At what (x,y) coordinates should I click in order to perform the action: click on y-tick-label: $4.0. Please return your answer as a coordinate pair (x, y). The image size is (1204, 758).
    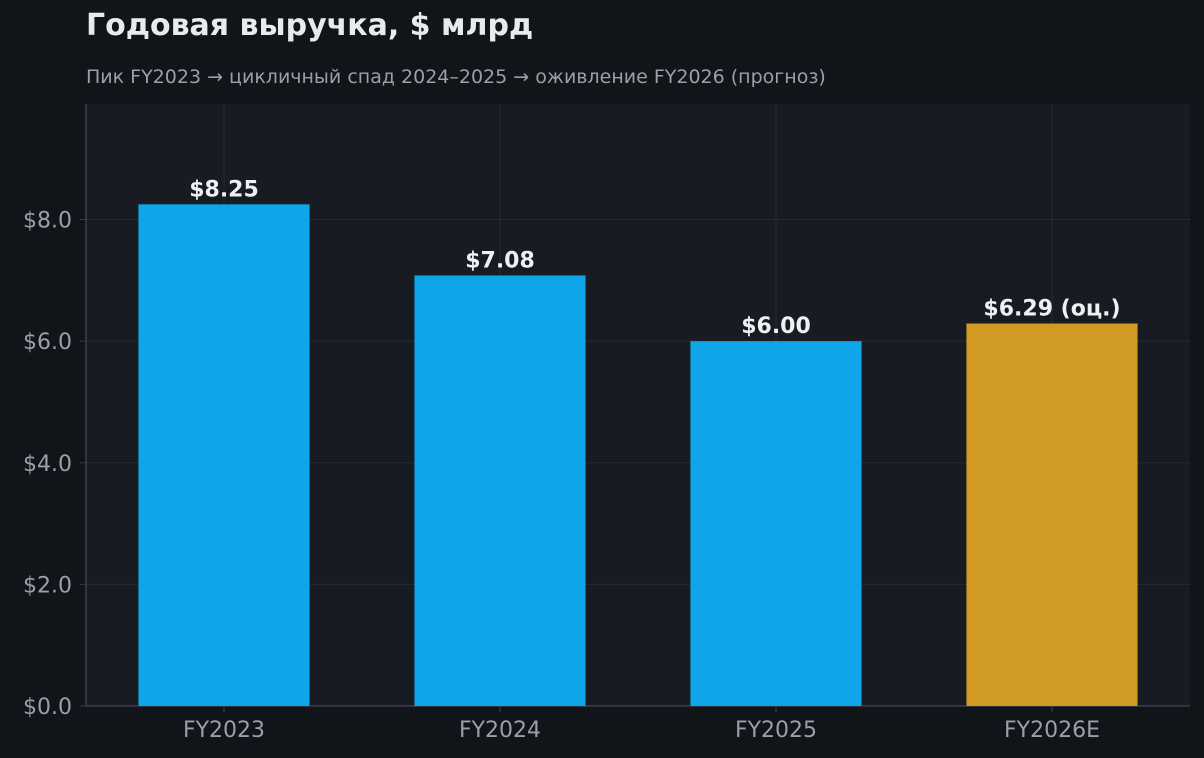
    Looking at the image, I should click on (47, 464).